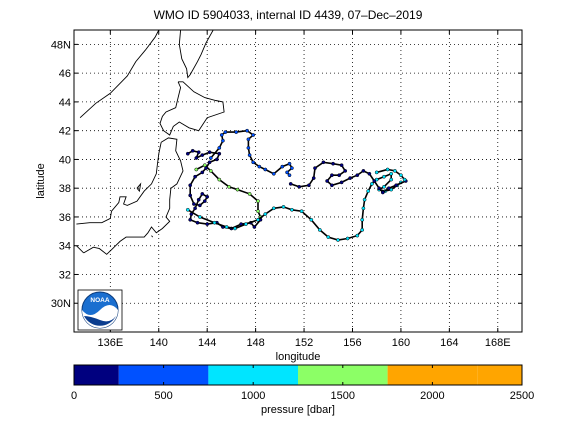 The width and height of the screenshot is (576, 432). What do you see at coordinates (159, 343) in the screenshot?
I see `x-tick-label: 140` at bounding box center [159, 343].